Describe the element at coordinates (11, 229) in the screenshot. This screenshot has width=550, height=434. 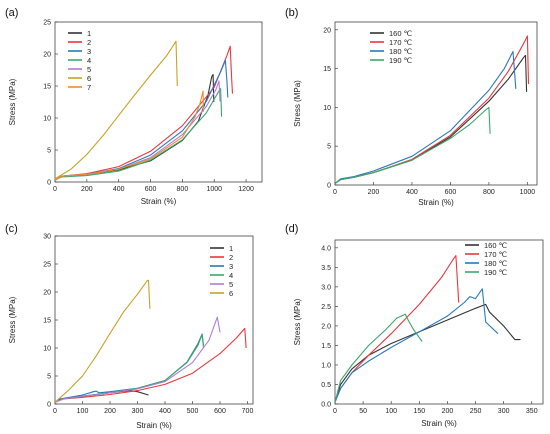
I see `panel-label: (c)` at that location.